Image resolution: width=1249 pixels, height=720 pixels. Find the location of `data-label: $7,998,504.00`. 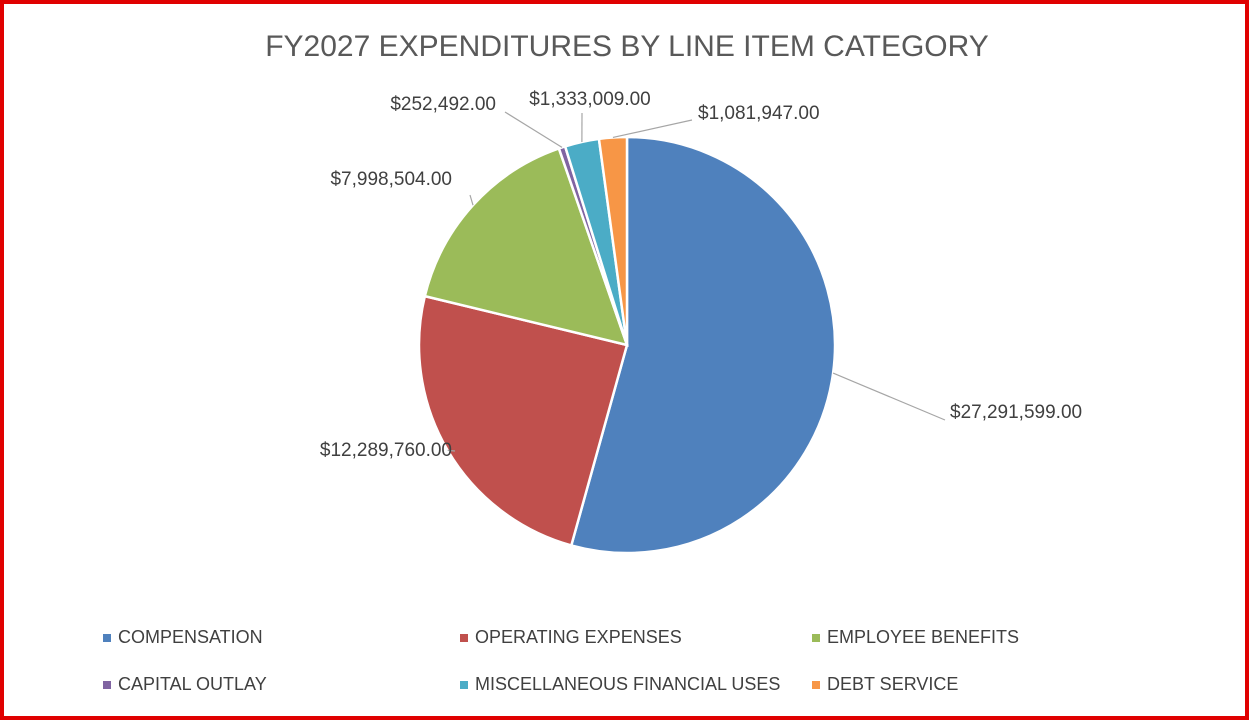

data-label: $7,998,504.00 is located at coordinates (391, 179).